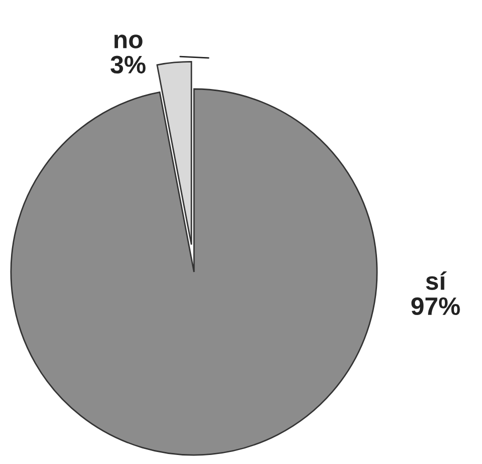 The height and width of the screenshot is (464, 482). I want to click on data-label: 97%, so click(435, 306).